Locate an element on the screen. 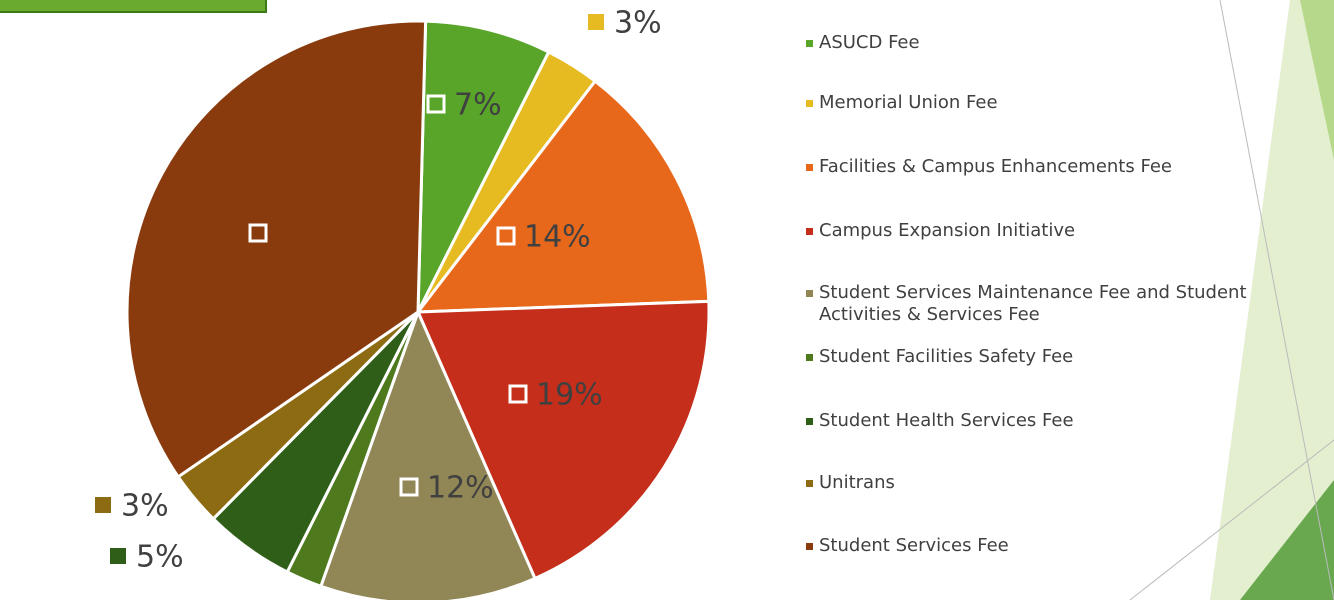  legend-label: Student Health Services Fee is located at coordinates (946, 420).